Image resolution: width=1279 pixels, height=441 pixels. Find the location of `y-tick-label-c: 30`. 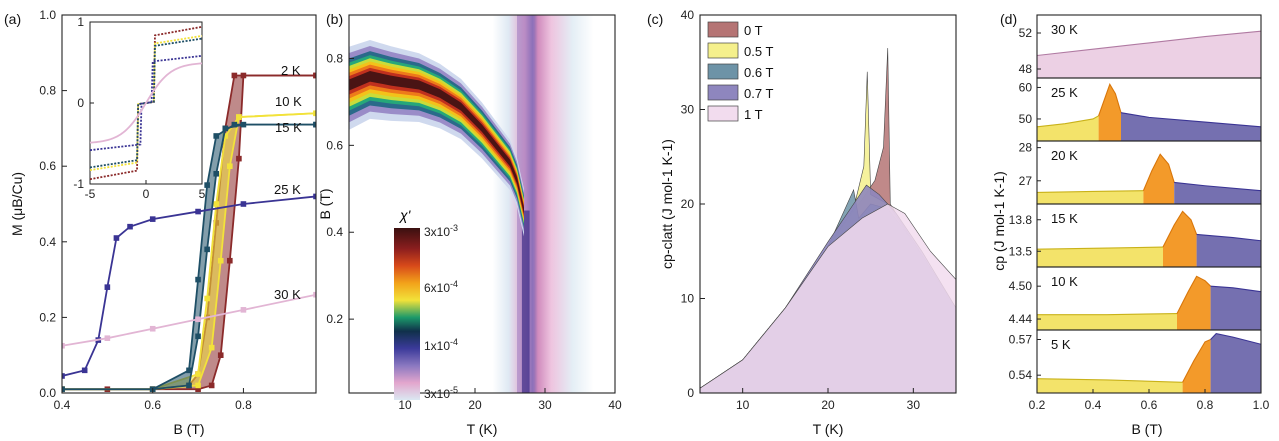

y-tick-label-c: 30 is located at coordinates (688, 110).